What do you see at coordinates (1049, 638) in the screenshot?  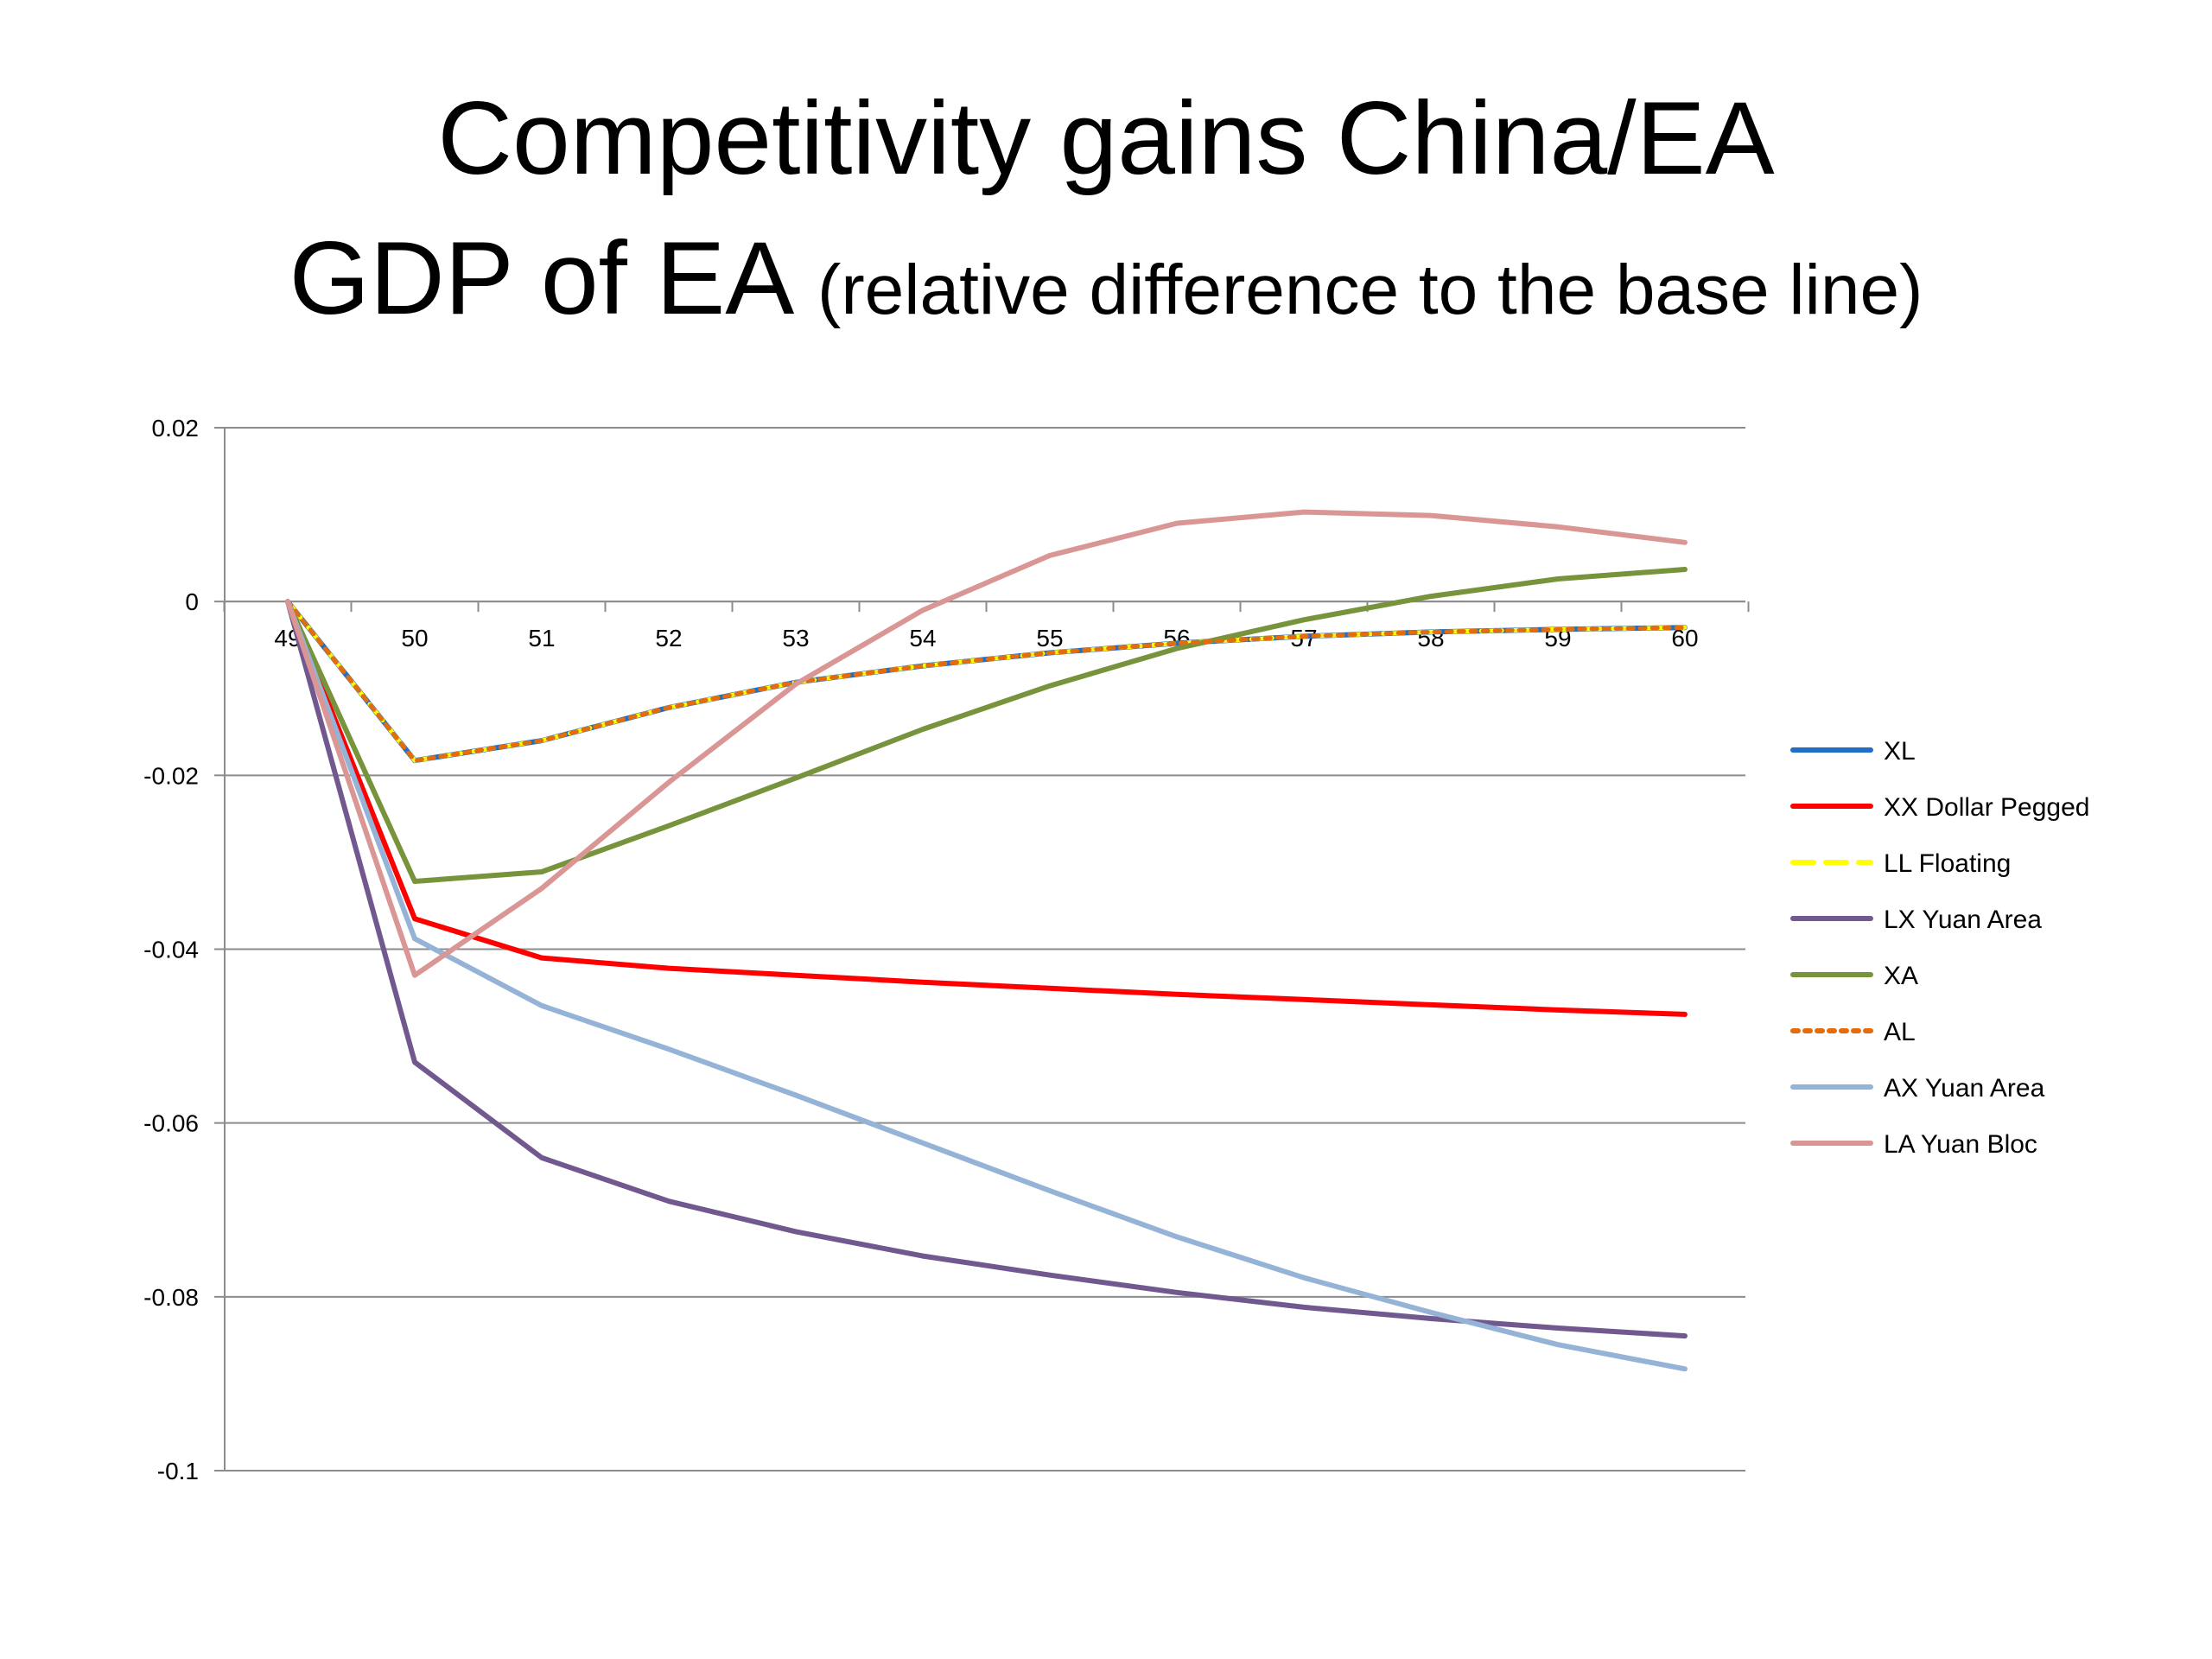 I see `x-tick-label: 55` at bounding box center [1049, 638].